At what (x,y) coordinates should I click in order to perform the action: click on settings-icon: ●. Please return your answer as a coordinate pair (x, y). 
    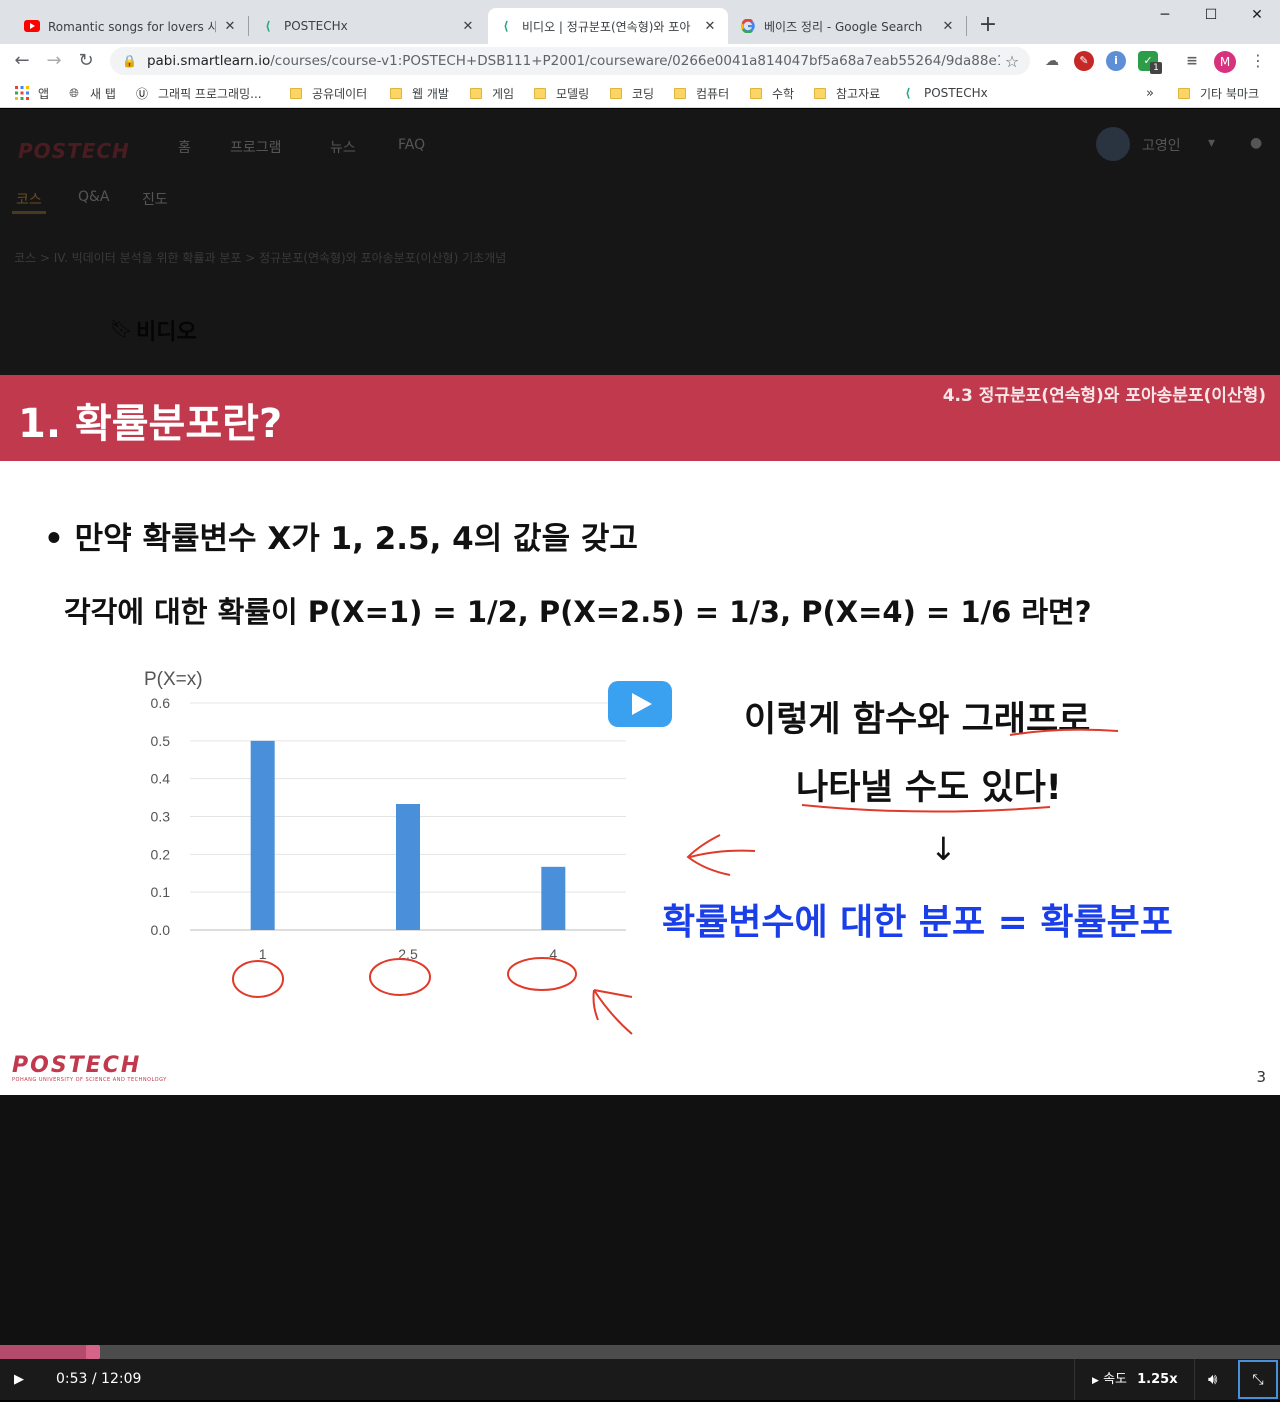
    Looking at the image, I should click on (1256, 143).